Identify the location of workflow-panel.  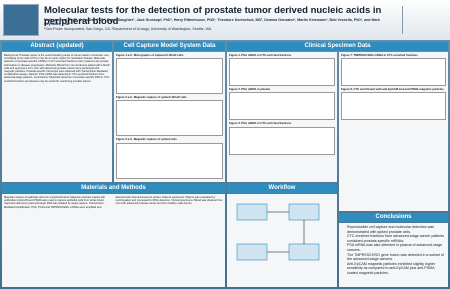
(282, 240).